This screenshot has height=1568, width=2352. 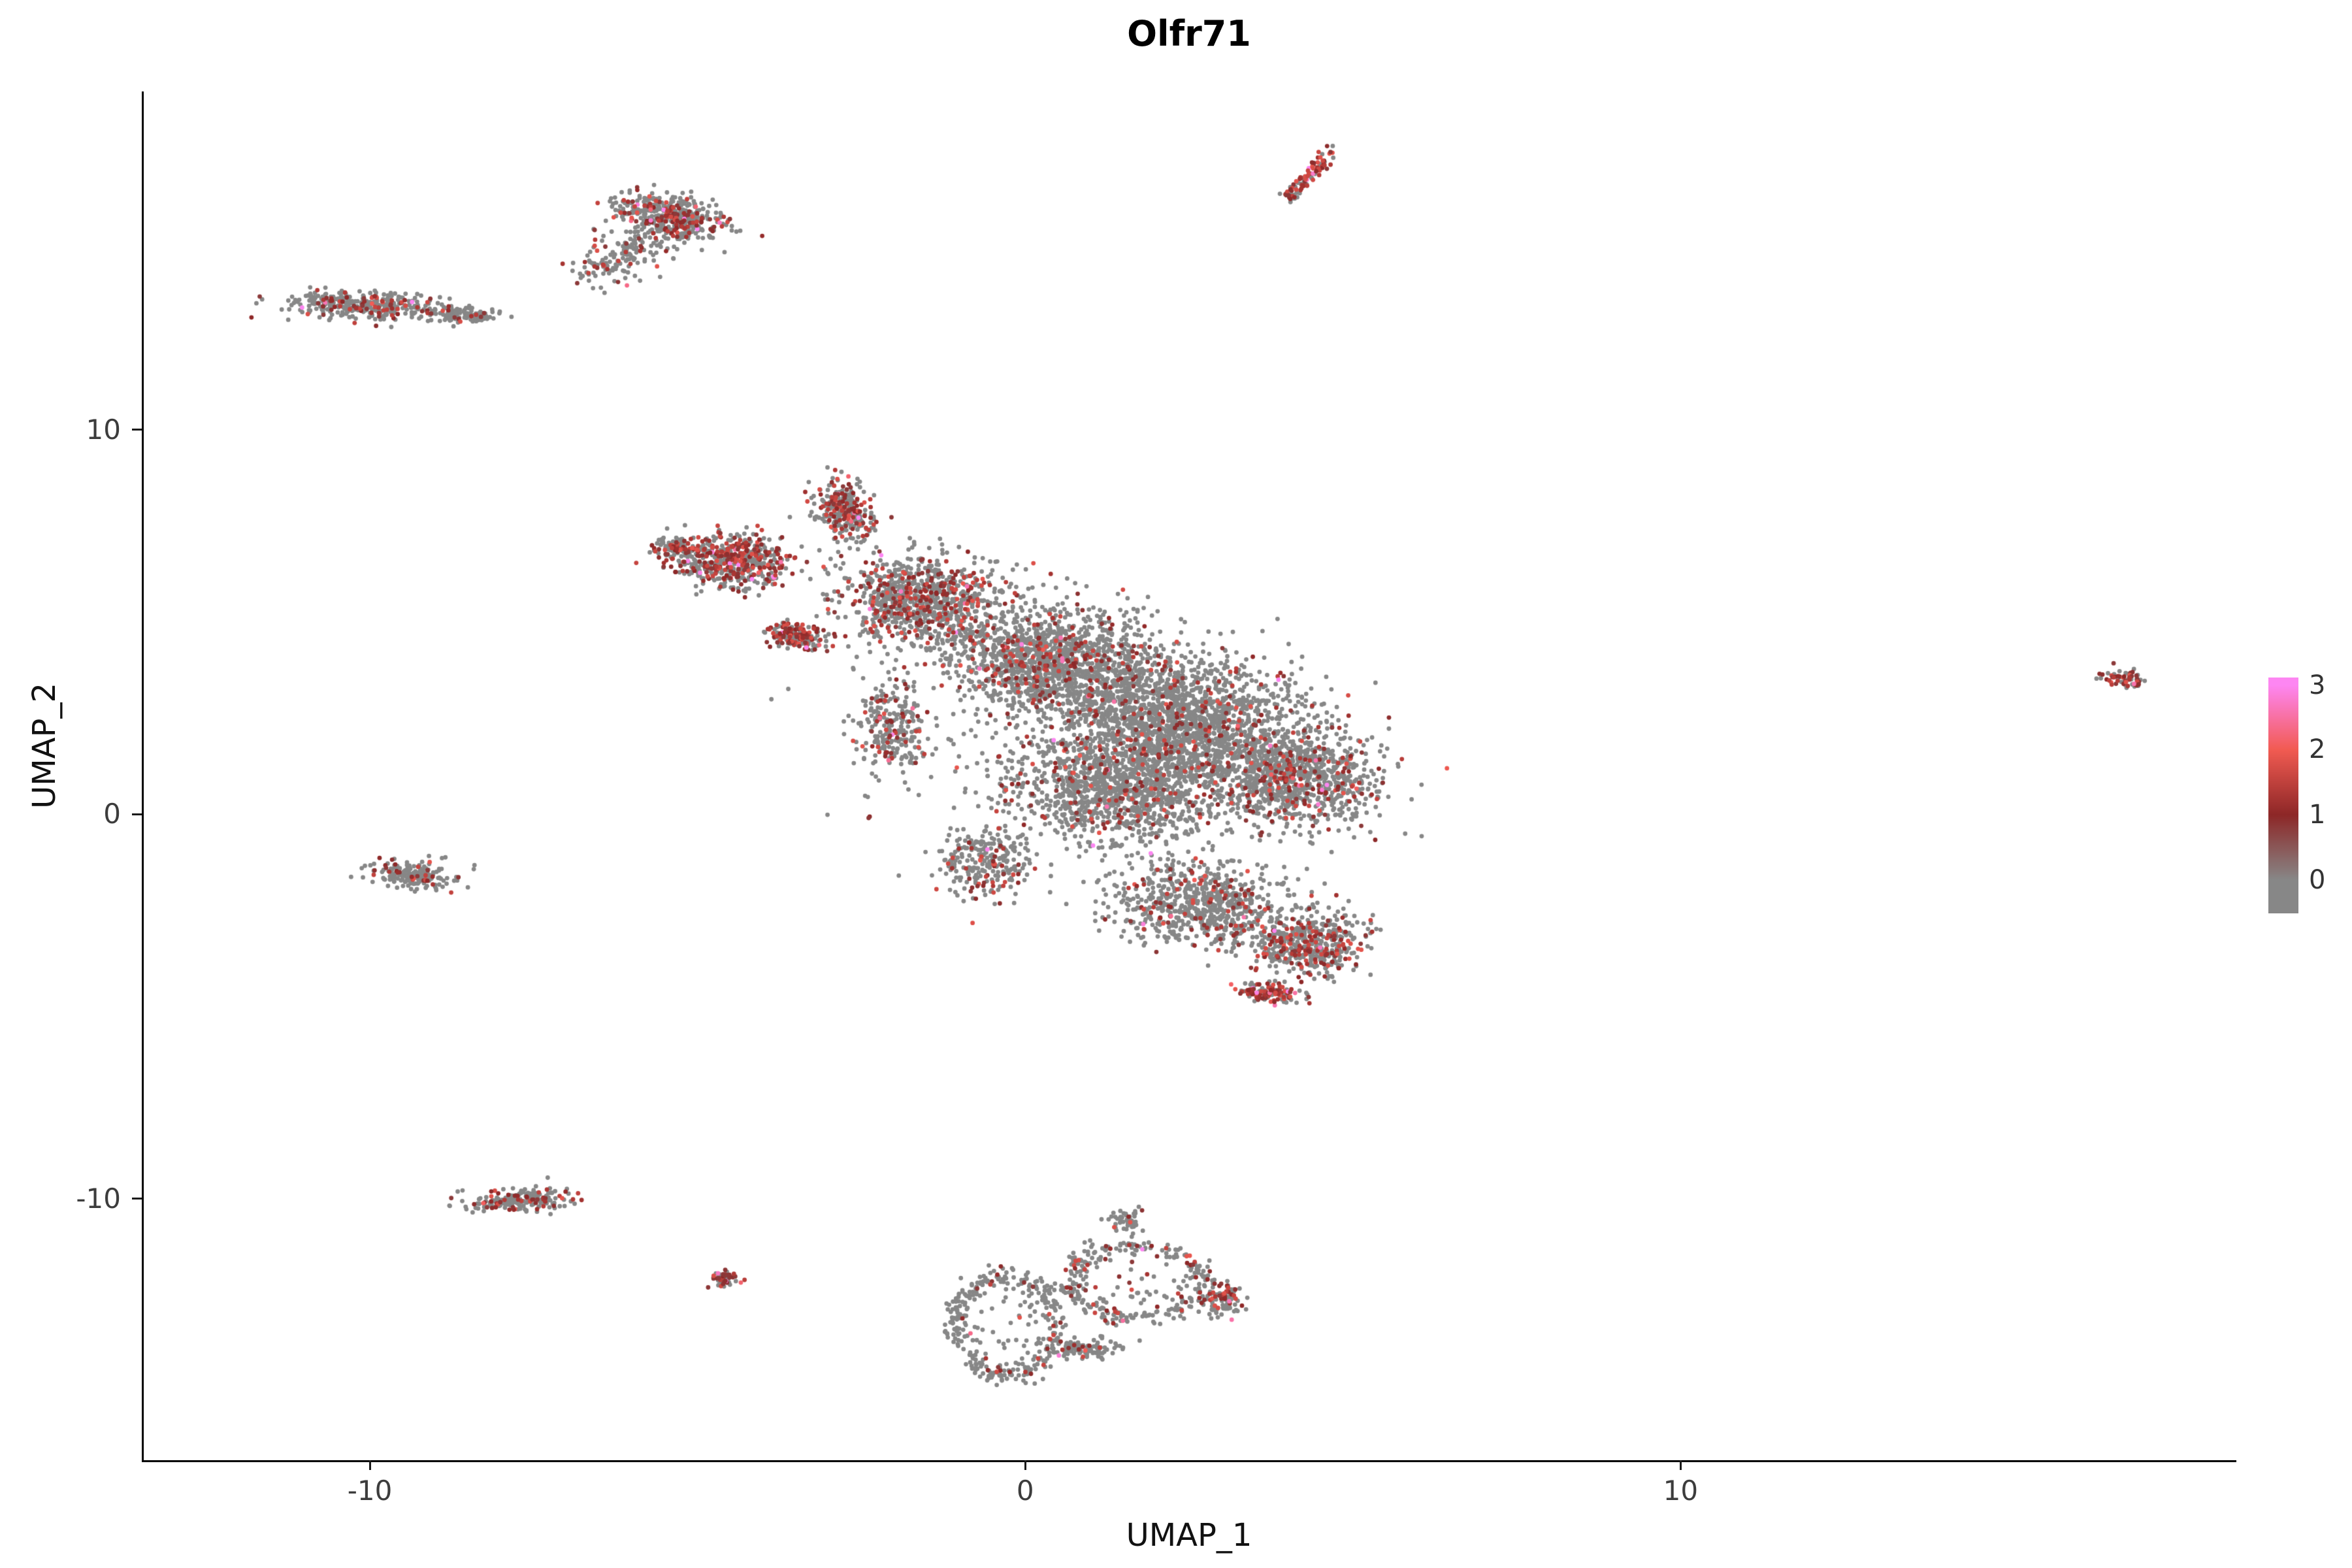 I want to click on x-tick-label: -10, so click(x=370, y=1491).